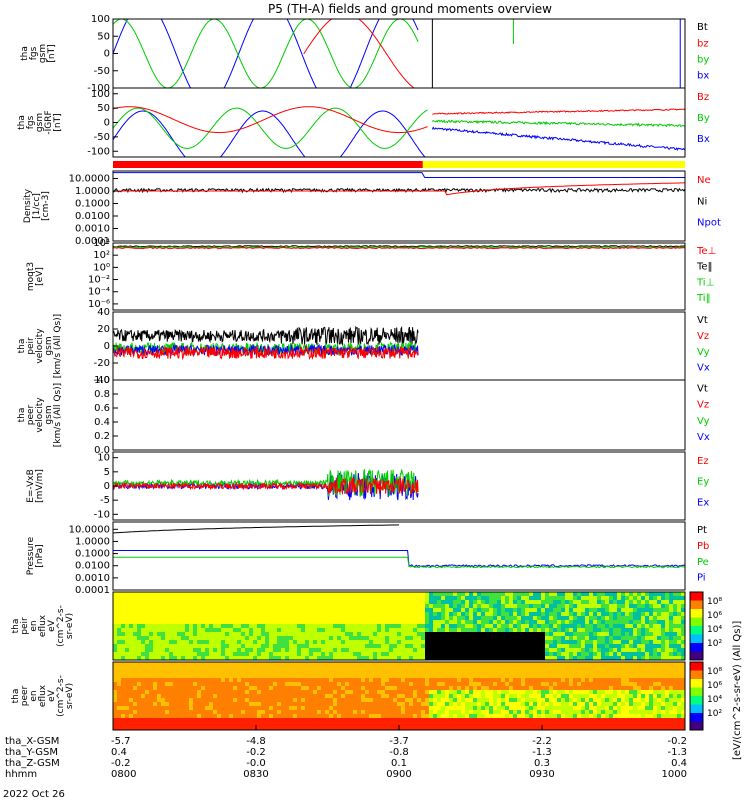 This screenshot has width=750, height=800. Describe the element at coordinates (40, 486) in the screenshot. I see `y-axis-label-line: [mV/m]` at that location.